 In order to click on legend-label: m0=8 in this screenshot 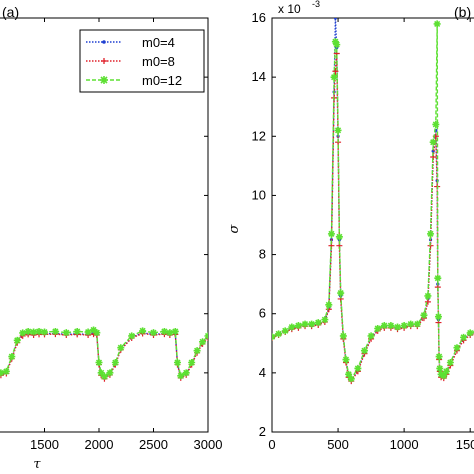, I will do `click(158, 61)`.